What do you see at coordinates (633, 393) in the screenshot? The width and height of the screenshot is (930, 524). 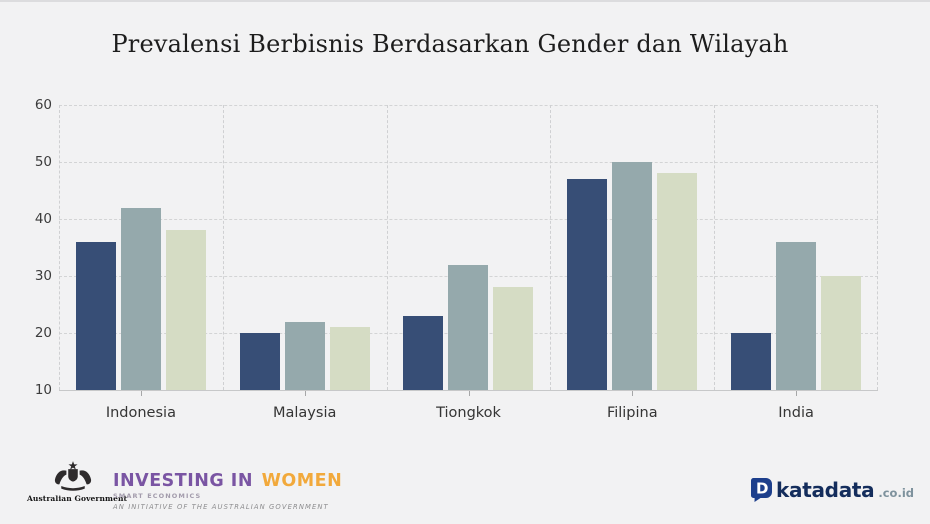 I see `x-tick-filipina` at bounding box center [633, 393].